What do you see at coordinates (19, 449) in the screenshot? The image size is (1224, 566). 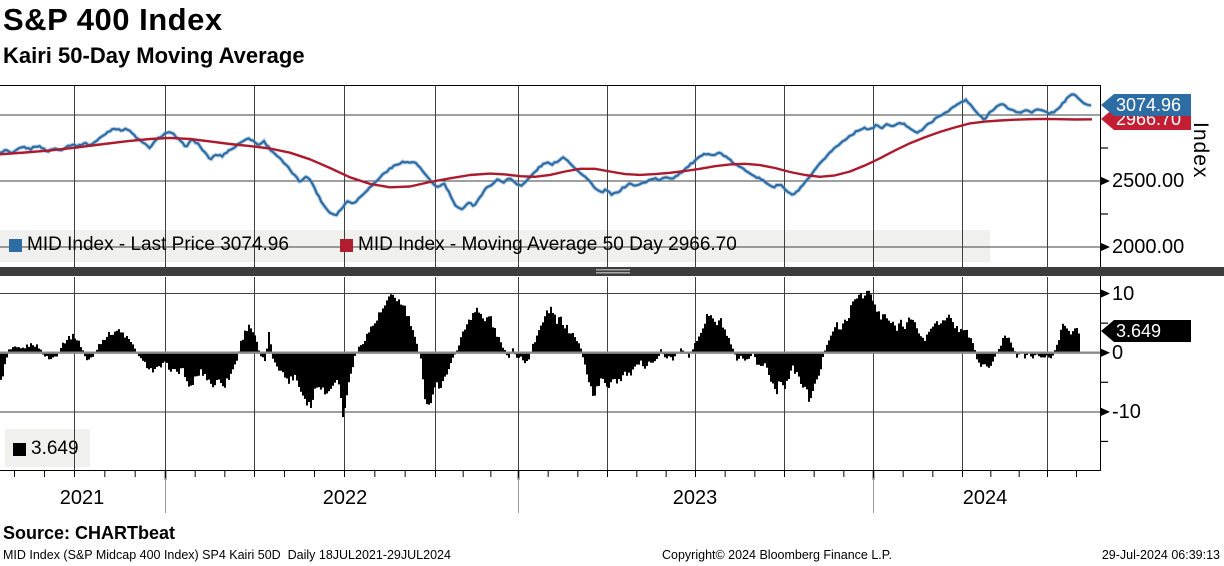 I see `black-square-swatch-icon` at bounding box center [19, 449].